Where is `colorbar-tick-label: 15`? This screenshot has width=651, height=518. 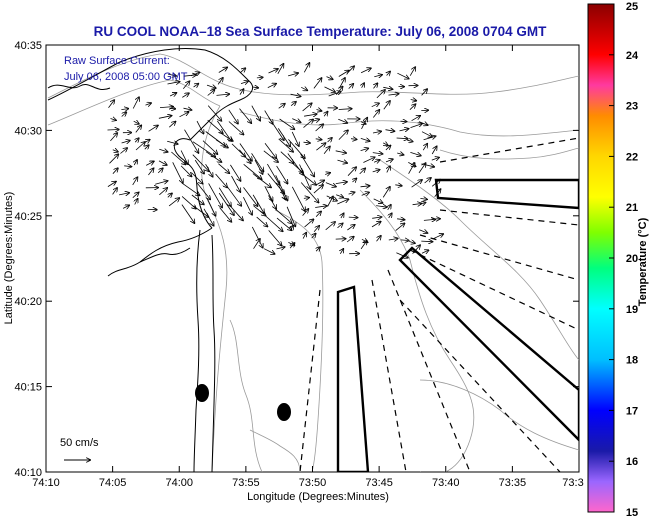 colorbar-tick-label: 15 is located at coordinates (632, 512).